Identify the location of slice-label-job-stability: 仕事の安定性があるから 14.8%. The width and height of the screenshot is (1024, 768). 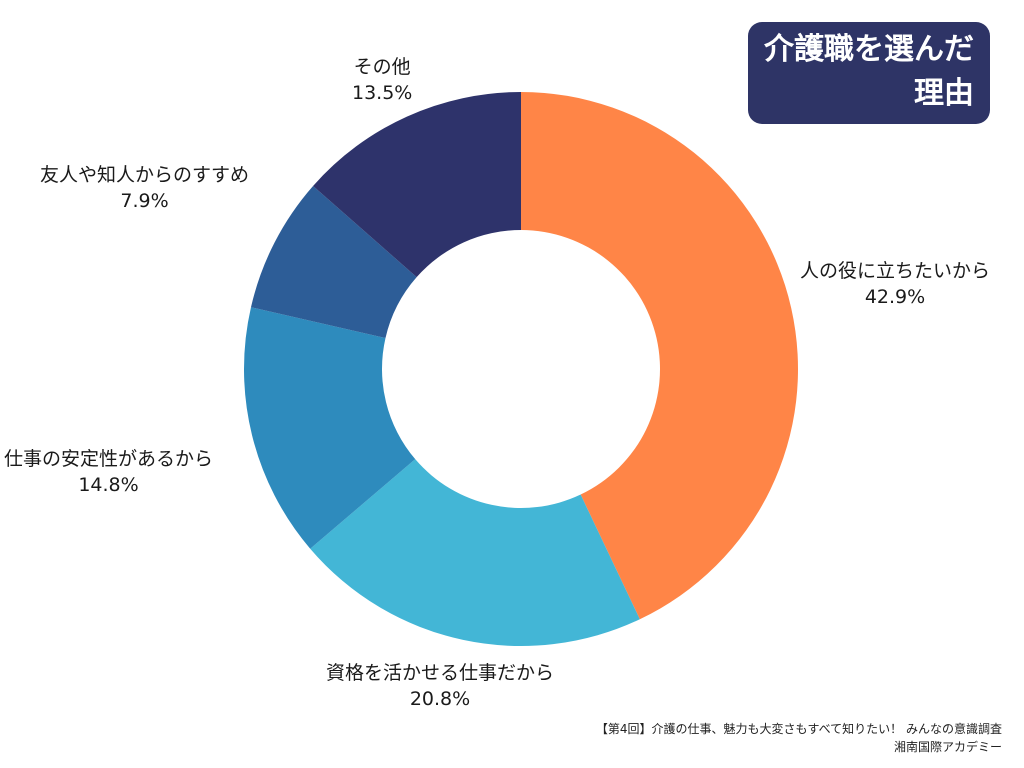
(108, 472).